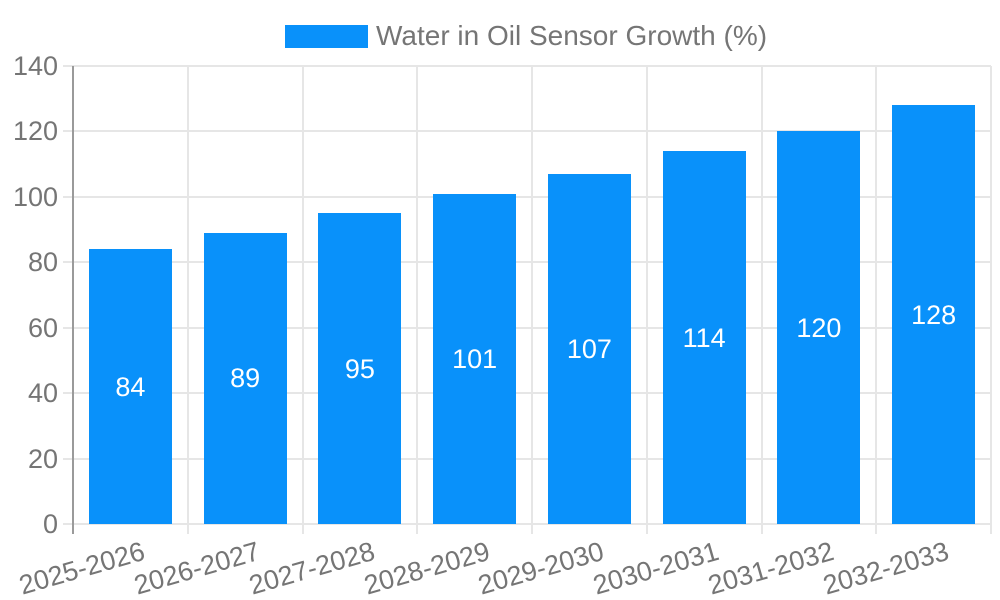  What do you see at coordinates (311, 568) in the screenshot?
I see `x-tick-label: 2027-2028` at bounding box center [311, 568].